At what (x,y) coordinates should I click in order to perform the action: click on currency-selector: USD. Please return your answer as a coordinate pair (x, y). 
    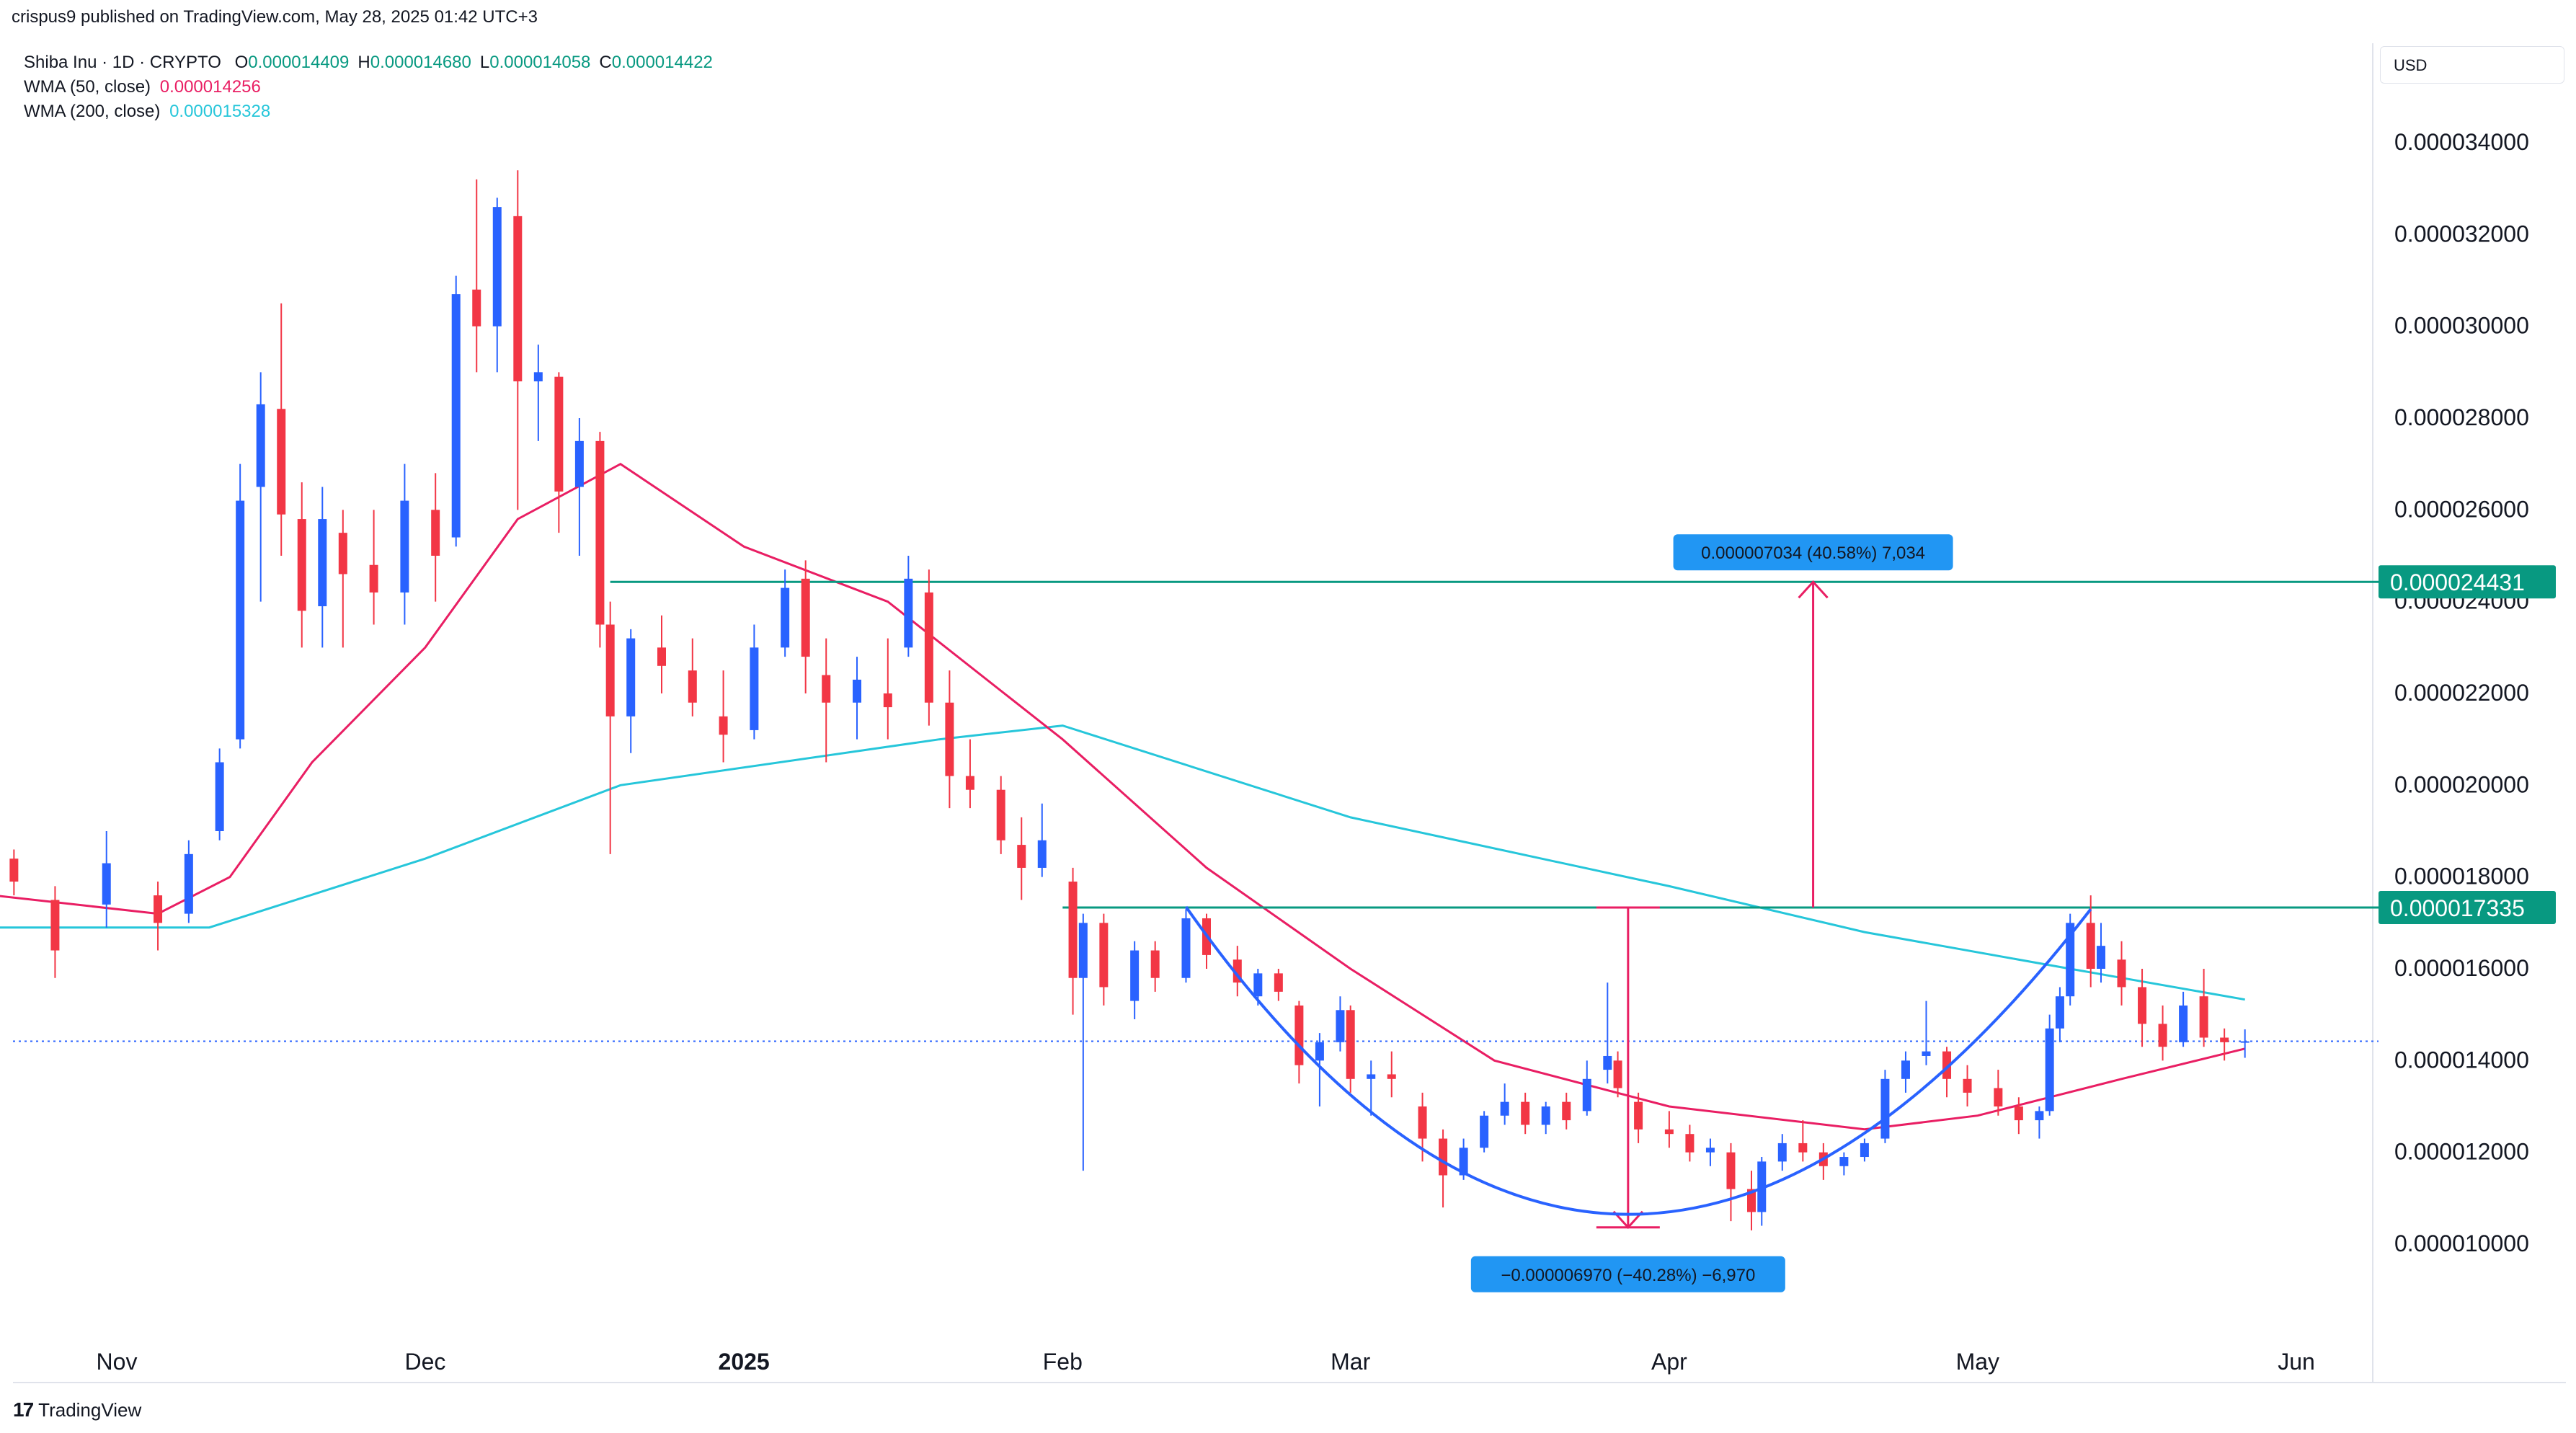
    Looking at the image, I should click on (2472, 65).